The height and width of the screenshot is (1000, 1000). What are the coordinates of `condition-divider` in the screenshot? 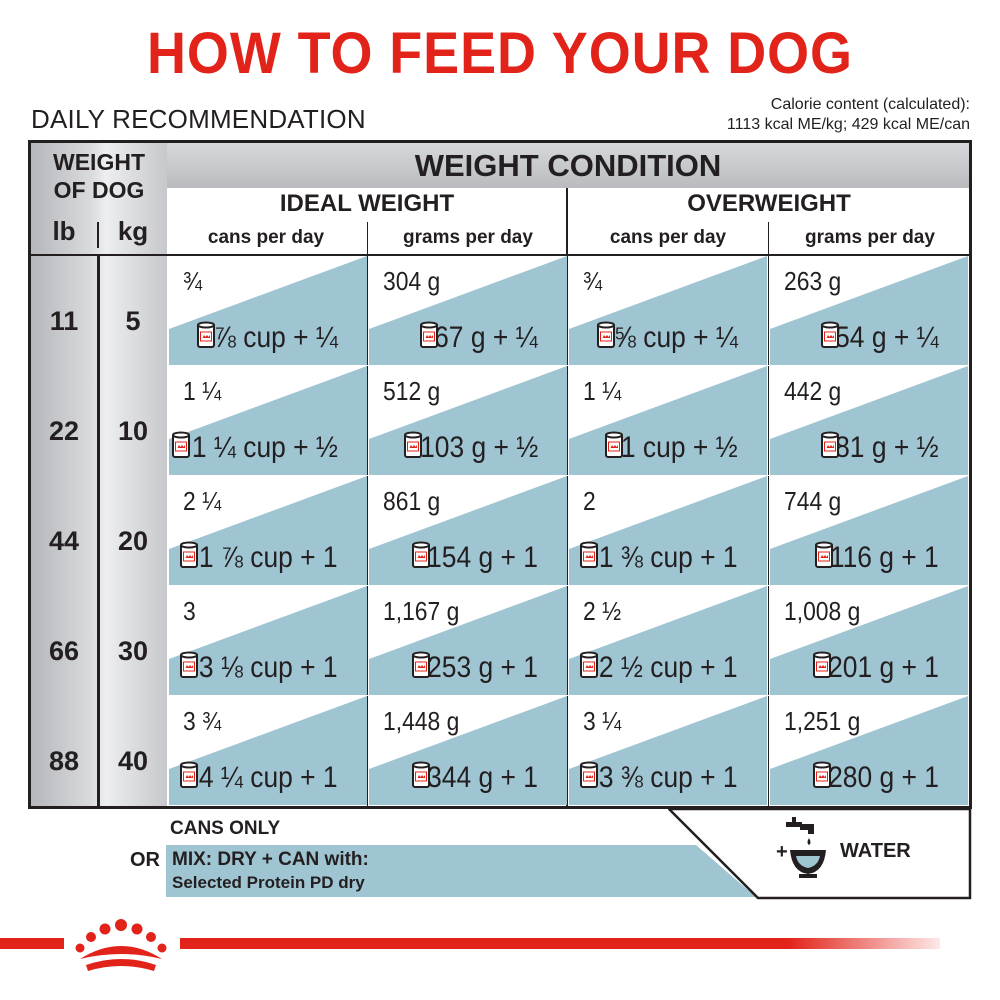 It's located at (567, 497).